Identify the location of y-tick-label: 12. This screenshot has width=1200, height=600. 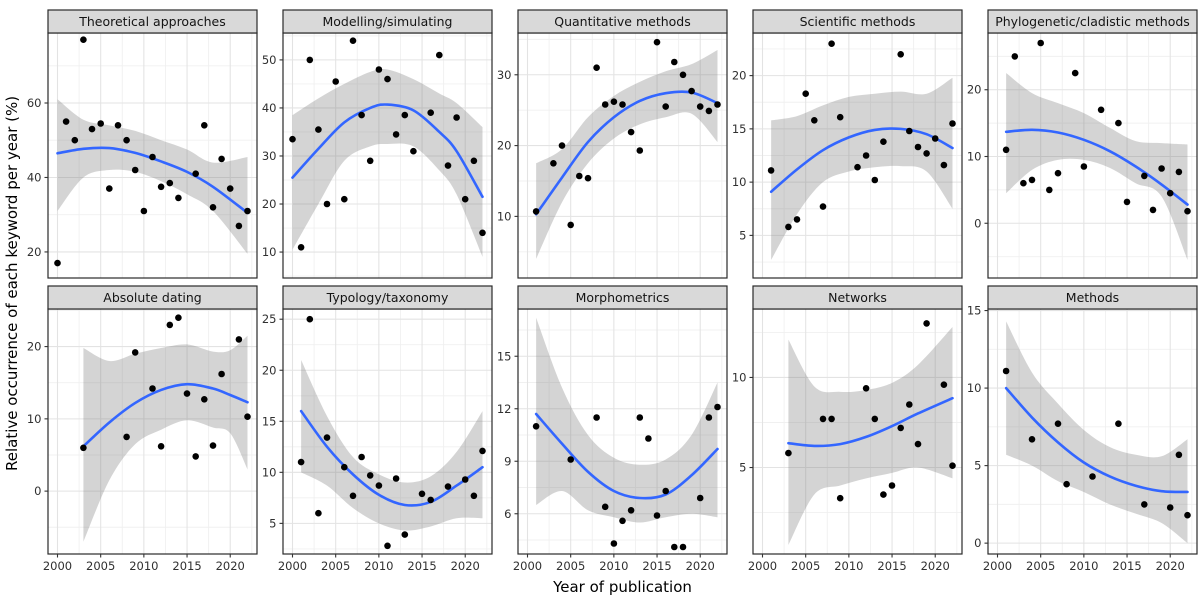
(504, 409).